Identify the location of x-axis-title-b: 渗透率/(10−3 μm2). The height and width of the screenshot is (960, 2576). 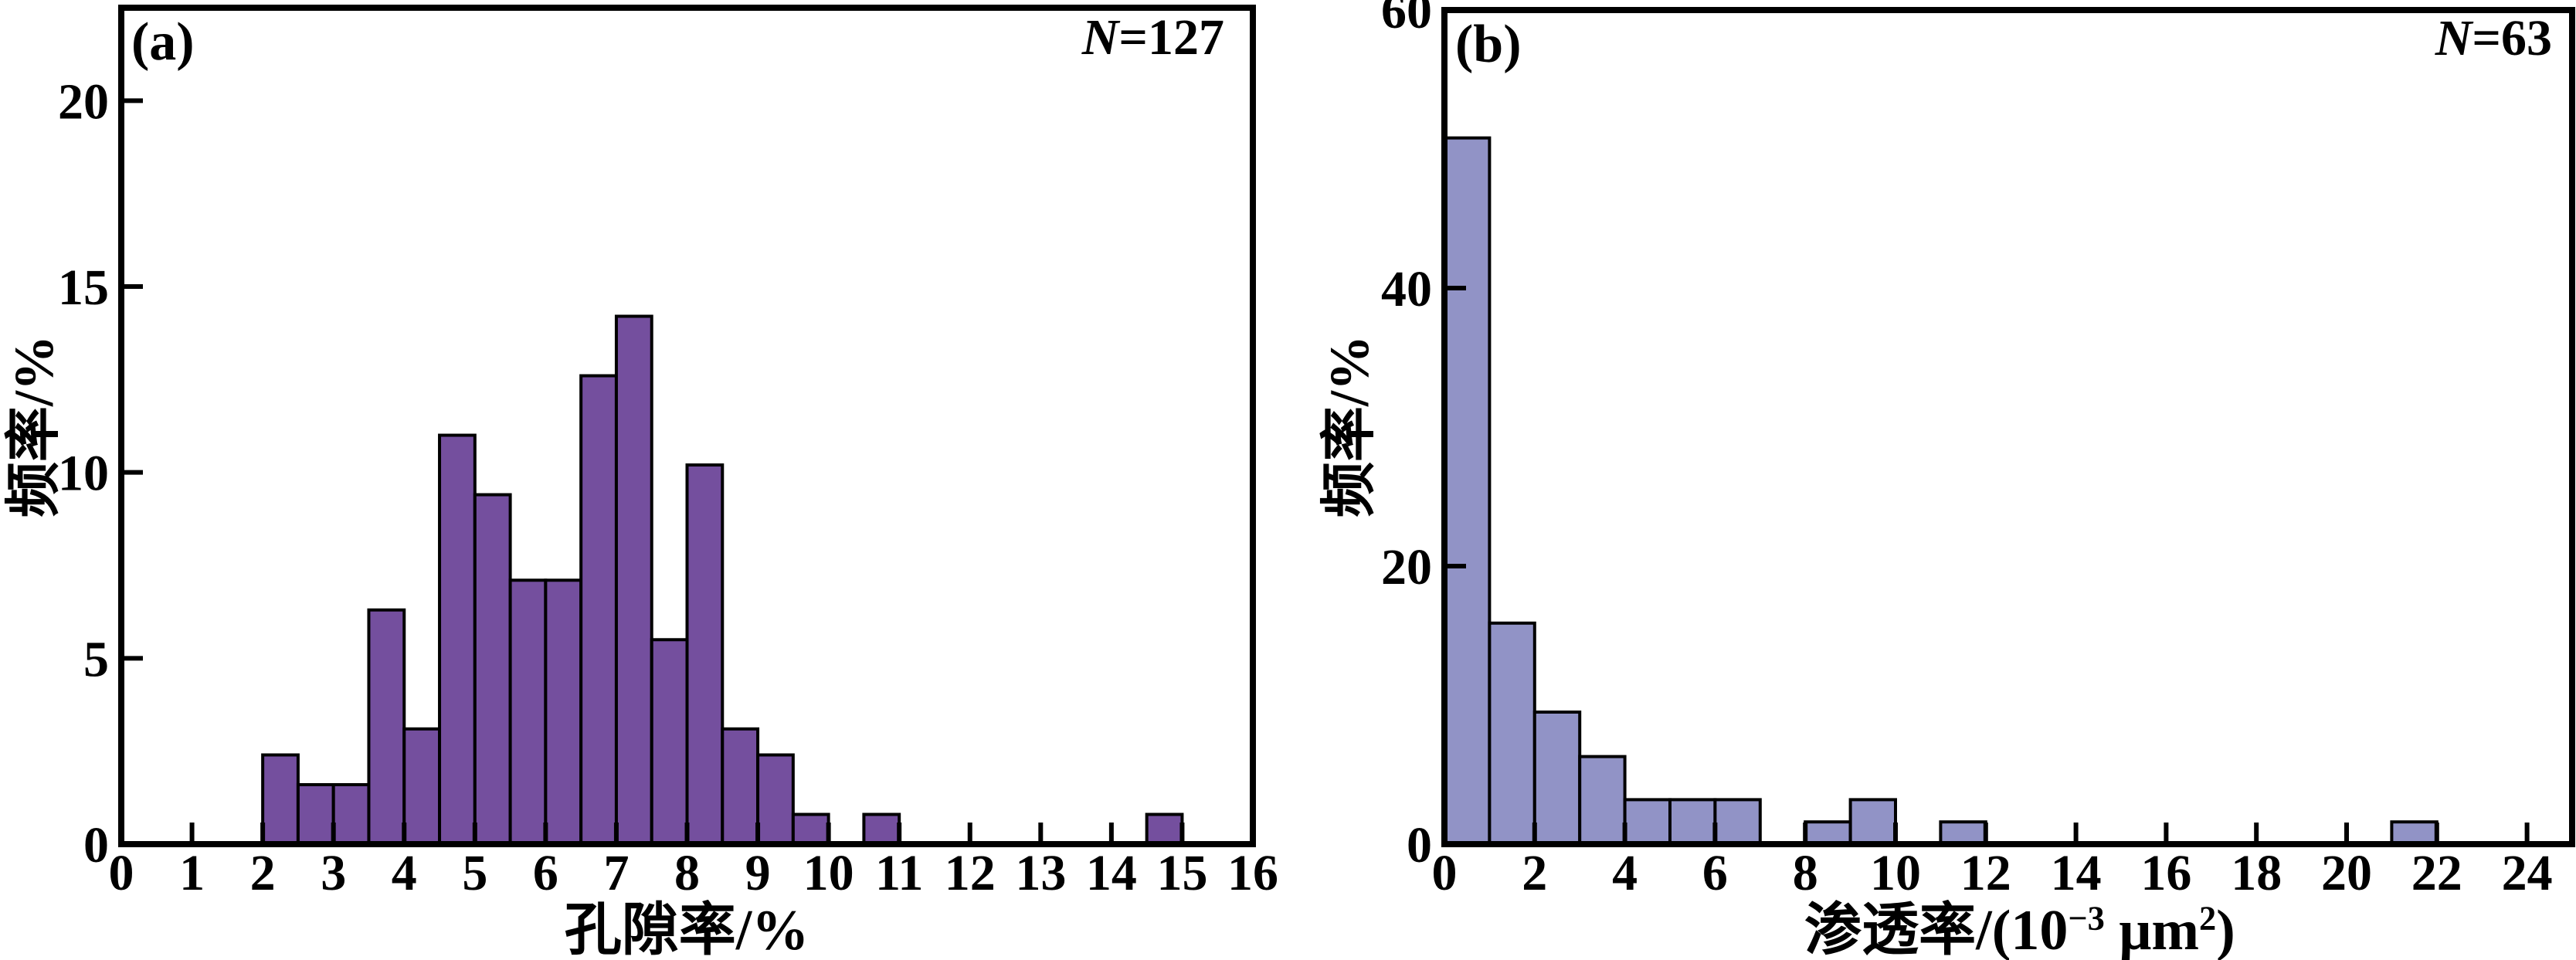
(2019, 929).